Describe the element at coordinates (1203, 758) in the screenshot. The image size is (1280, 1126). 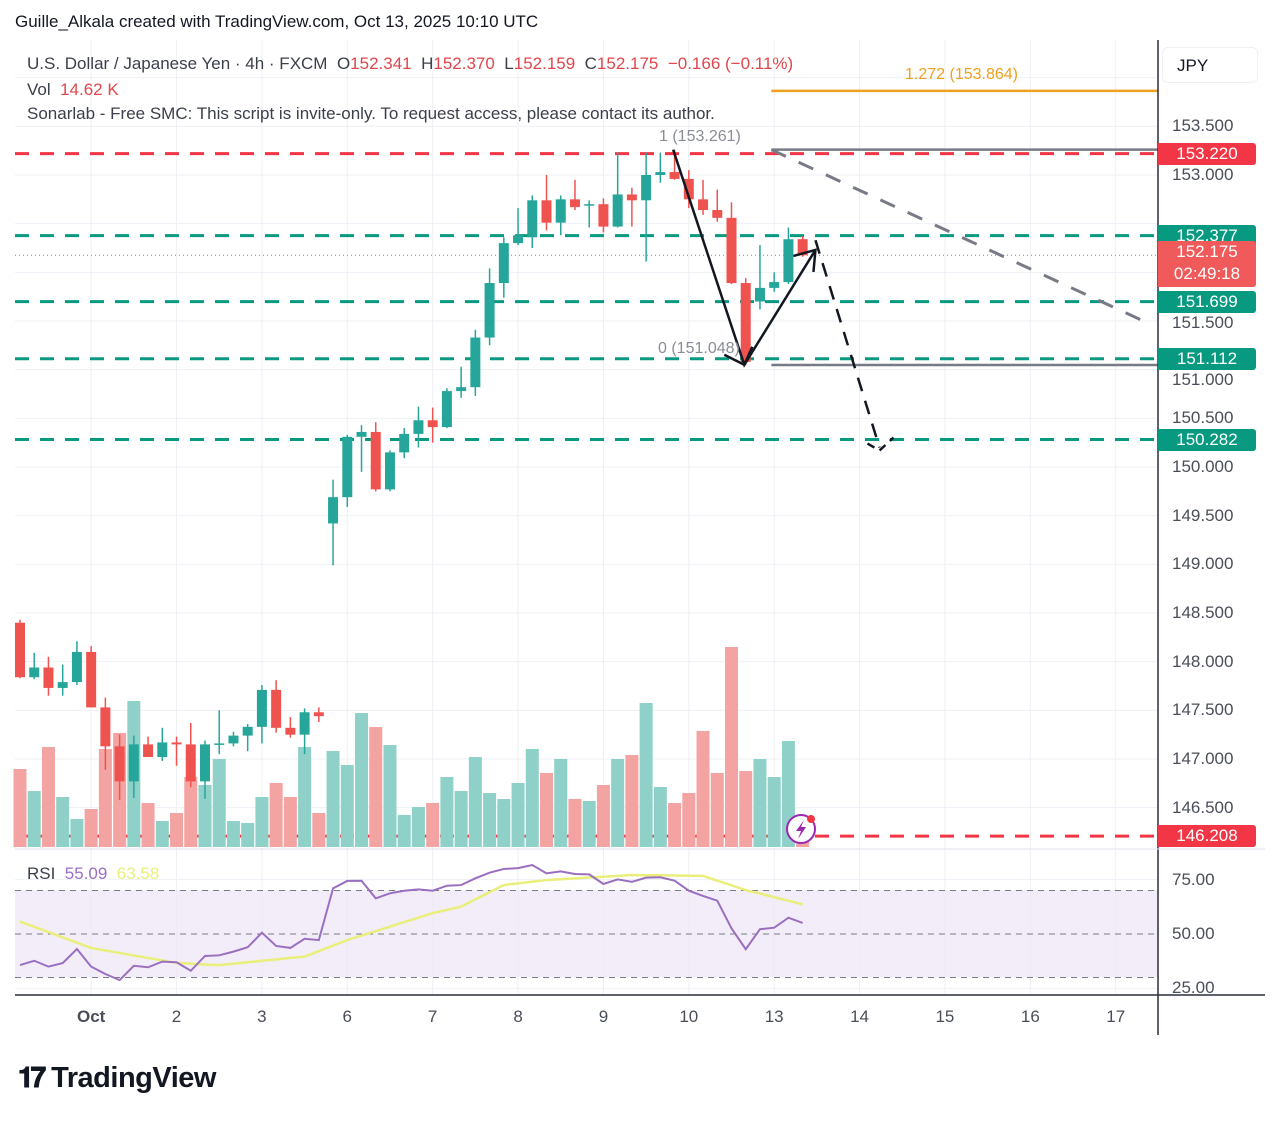
I see `price-axis-label: 147.000` at that location.